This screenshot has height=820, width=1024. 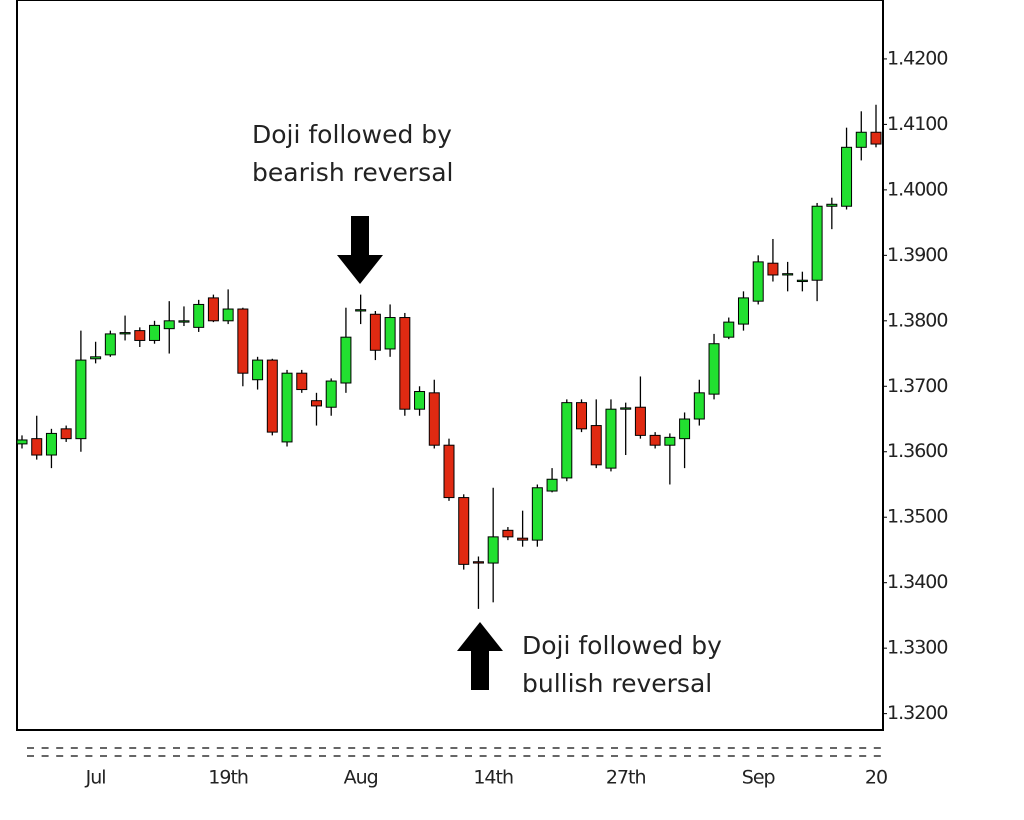 What do you see at coordinates (626, 778) in the screenshot?
I see `x-tick-label: 27th` at bounding box center [626, 778].